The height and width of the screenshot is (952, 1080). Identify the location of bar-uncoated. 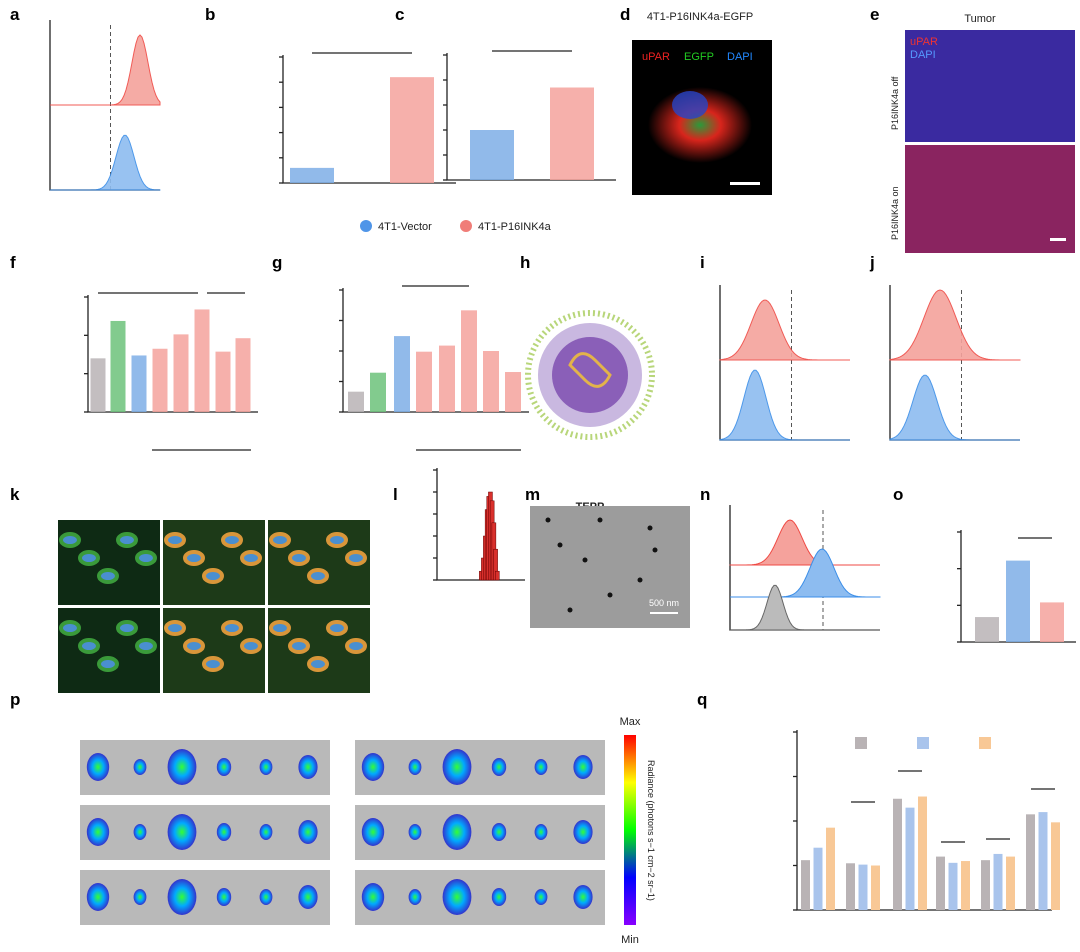
(98, 385).